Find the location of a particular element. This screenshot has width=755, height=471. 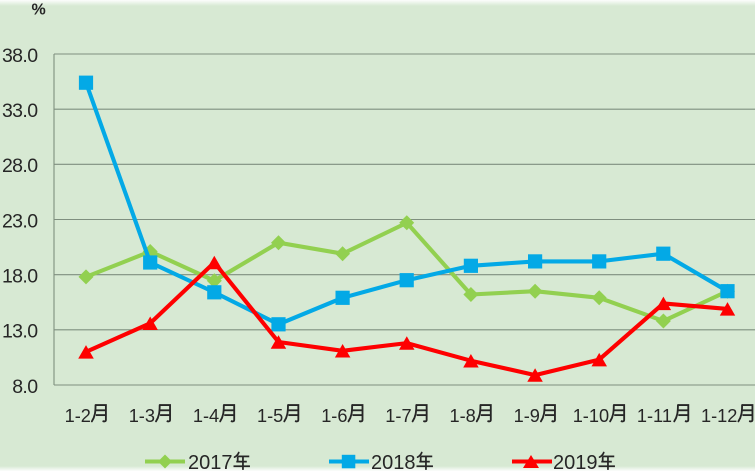

svg-text: 1-6 is located at coordinates (334, 416).